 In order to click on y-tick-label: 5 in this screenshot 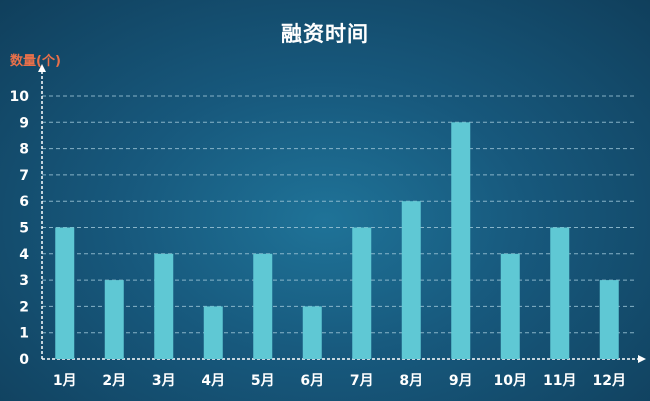, I will do `click(24, 229)`.